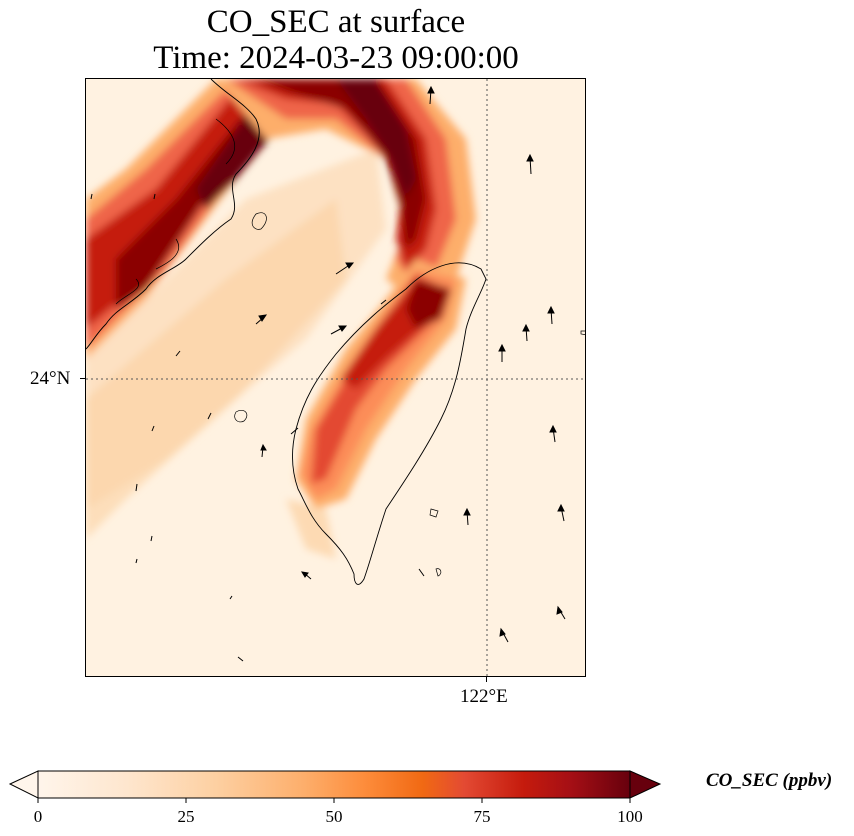 This screenshot has height=836, width=854. Describe the element at coordinates (486, 679) in the screenshot. I see `lon-tick` at that location.